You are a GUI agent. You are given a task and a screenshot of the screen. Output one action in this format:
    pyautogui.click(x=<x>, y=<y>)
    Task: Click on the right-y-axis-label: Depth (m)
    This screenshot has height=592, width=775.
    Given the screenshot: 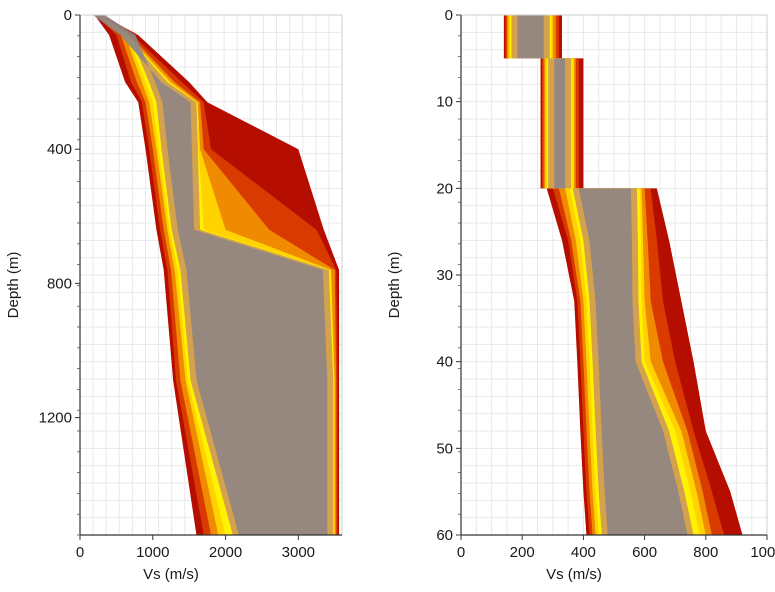 What is the action you would take?
    pyautogui.click(x=394, y=285)
    